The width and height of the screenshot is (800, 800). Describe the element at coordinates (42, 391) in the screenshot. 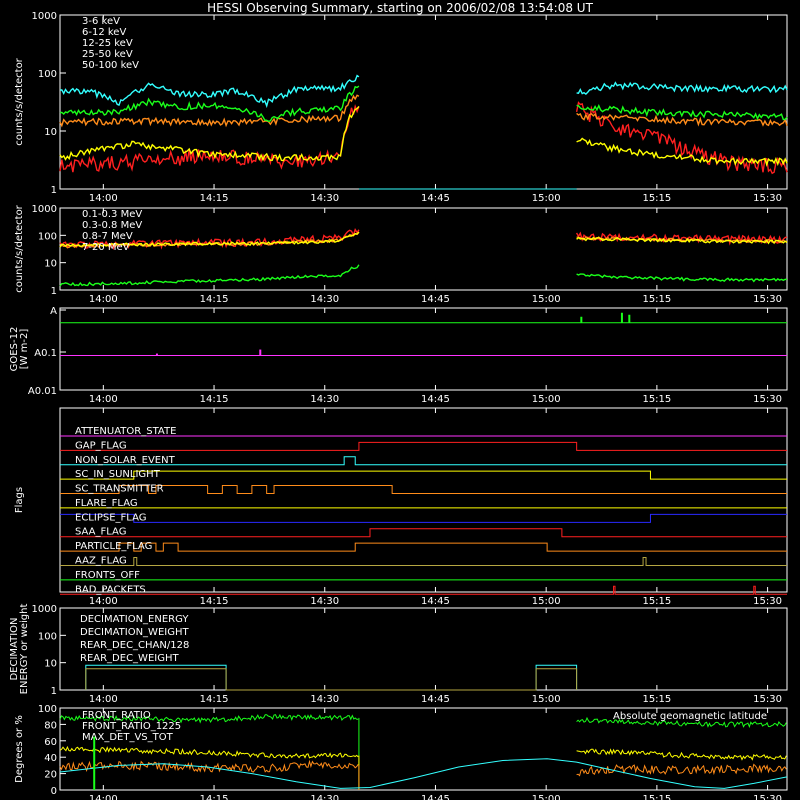

I see `goes-ytick-label: A0.01` at that location.